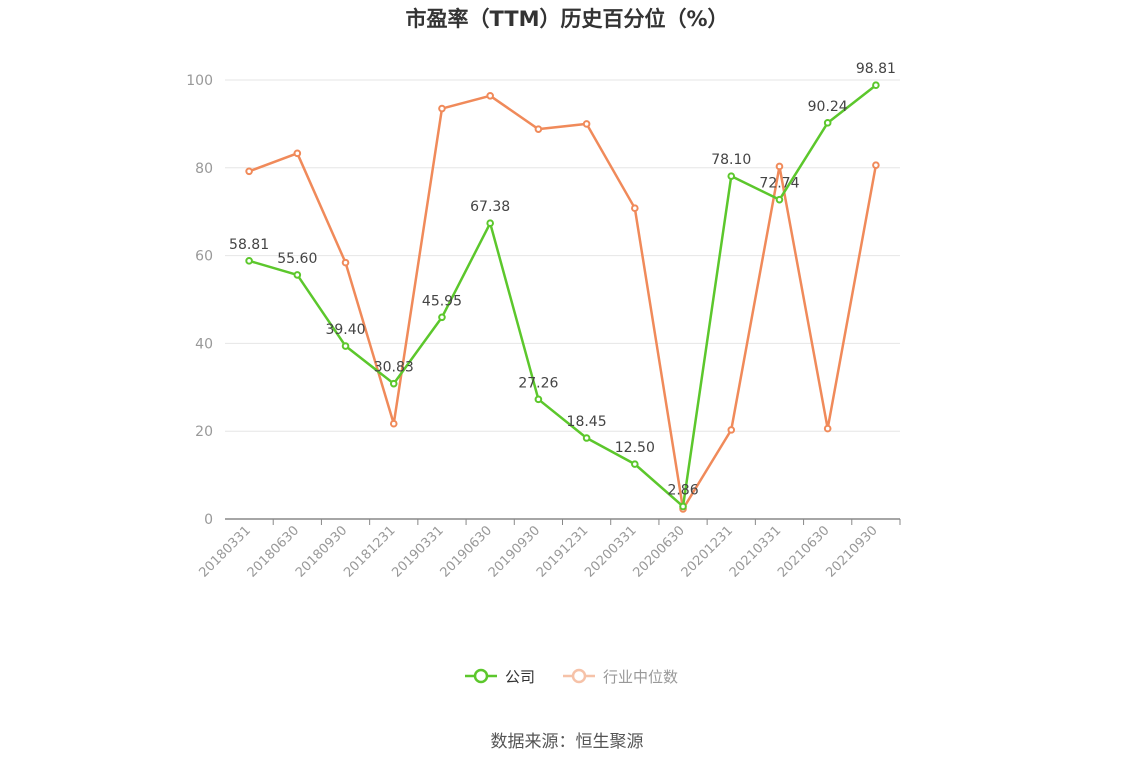 This screenshot has width=1134, height=766. Describe the element at coordinates (538, 383) in the screenshot. I see `data-label: 27.26` at that location.